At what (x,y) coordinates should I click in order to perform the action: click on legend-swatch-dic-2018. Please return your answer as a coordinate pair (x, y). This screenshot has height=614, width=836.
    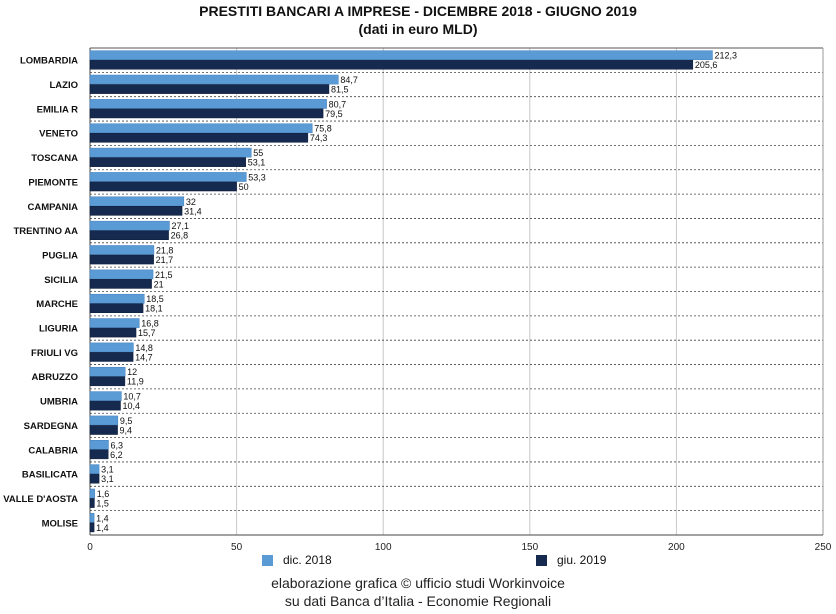
    Looking at the image, I should click on (267, 560).